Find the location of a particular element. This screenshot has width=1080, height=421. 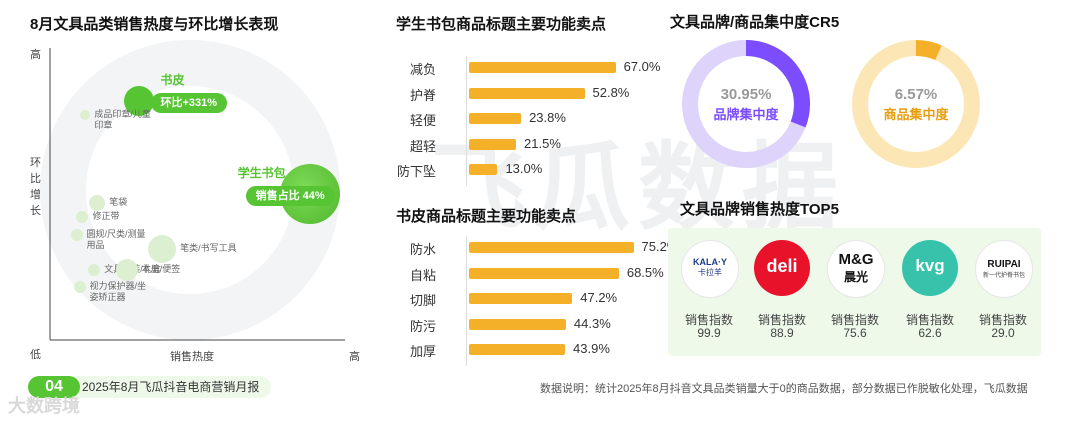

donut-product-value: 6.57% is located at coordinates (916, 94).